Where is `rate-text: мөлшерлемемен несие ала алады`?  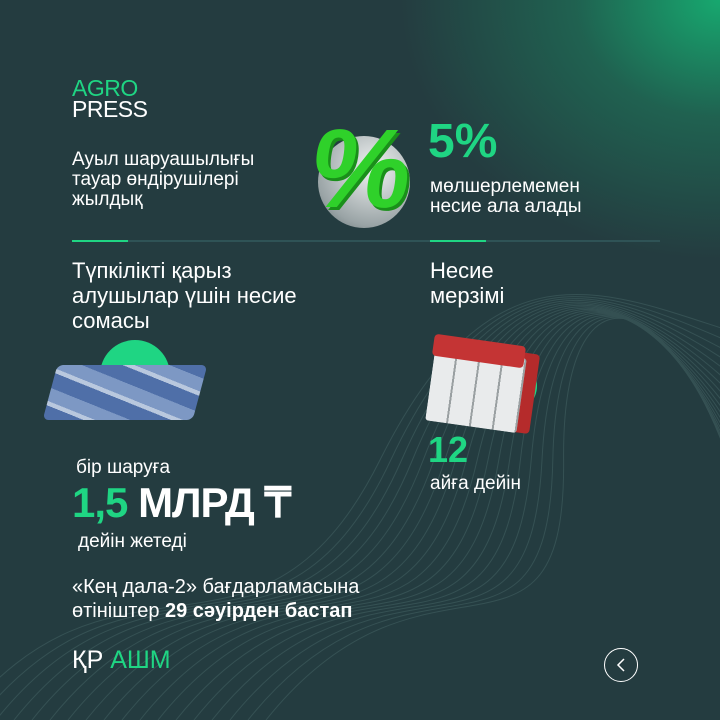 rate-text: мөлшерлемемен несие ала алады is located at coordinates (505, 197).